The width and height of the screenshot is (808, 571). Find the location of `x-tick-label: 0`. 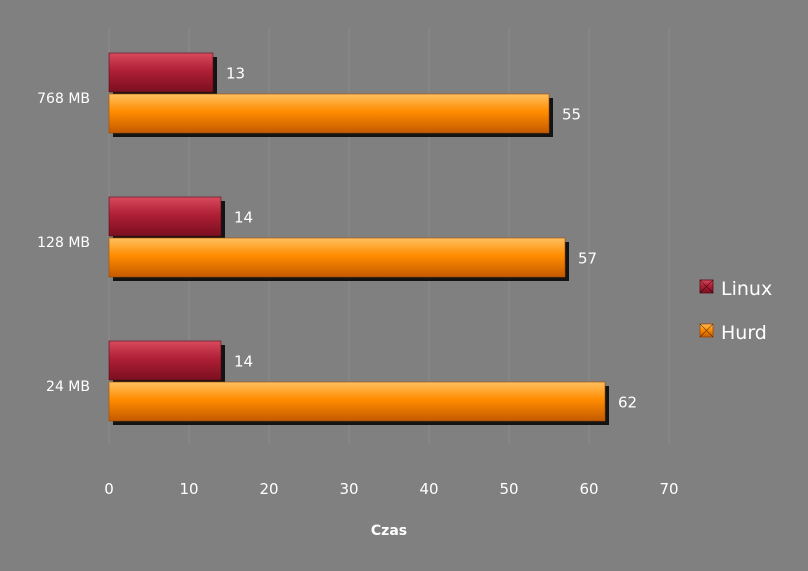

x-tick-label: 0 is located at coordinates (109, 489).